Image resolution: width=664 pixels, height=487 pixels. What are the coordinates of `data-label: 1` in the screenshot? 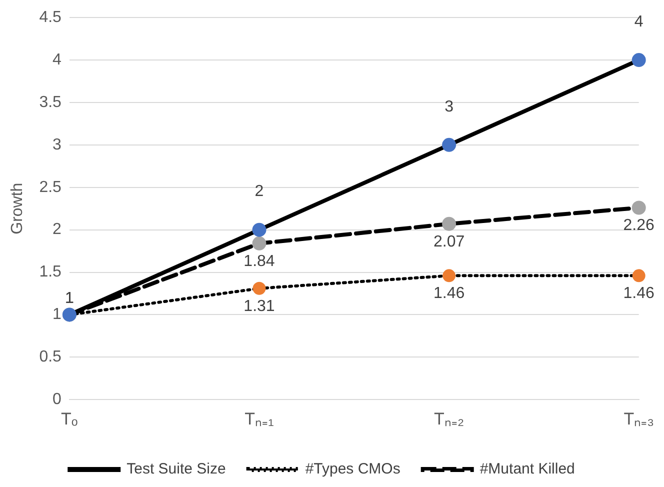 It's located at (69, 299).